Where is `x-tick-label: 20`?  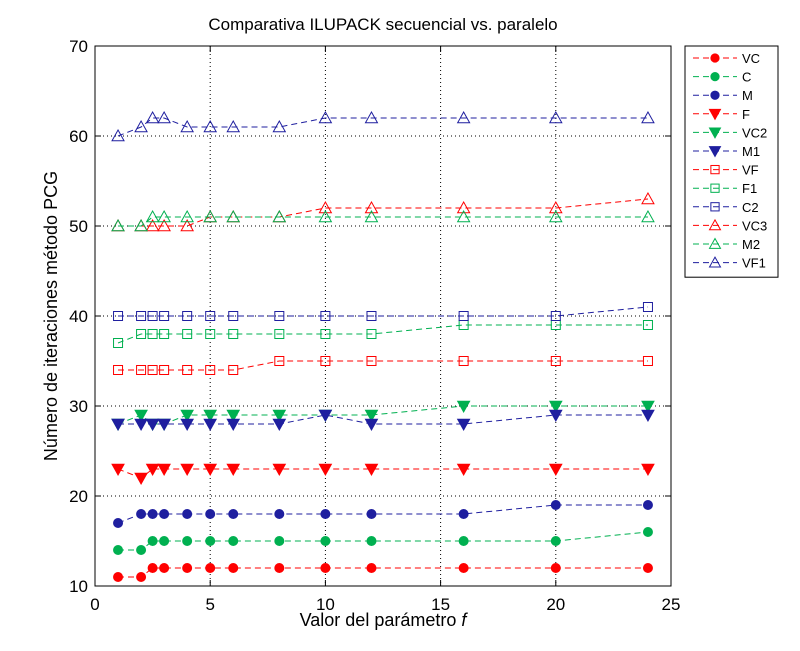 x-tick-label: 20 is located at coordinates (555, 604).